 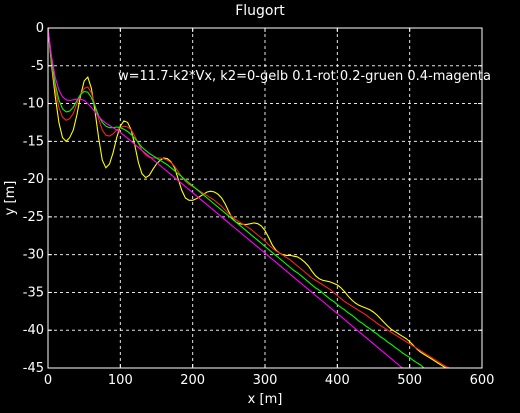 I want to click on y-tick-label: -30, so click(x=33, y=255).